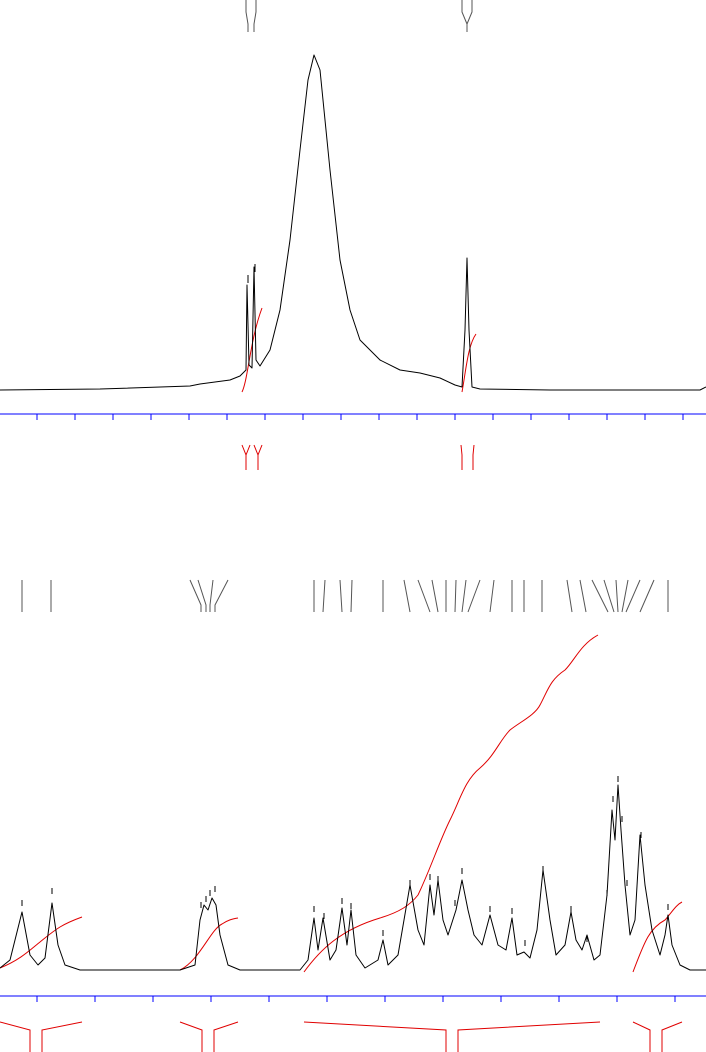 This screenshot has height=1052, width=706. I want to click on integral-curves, so click(359, 350).